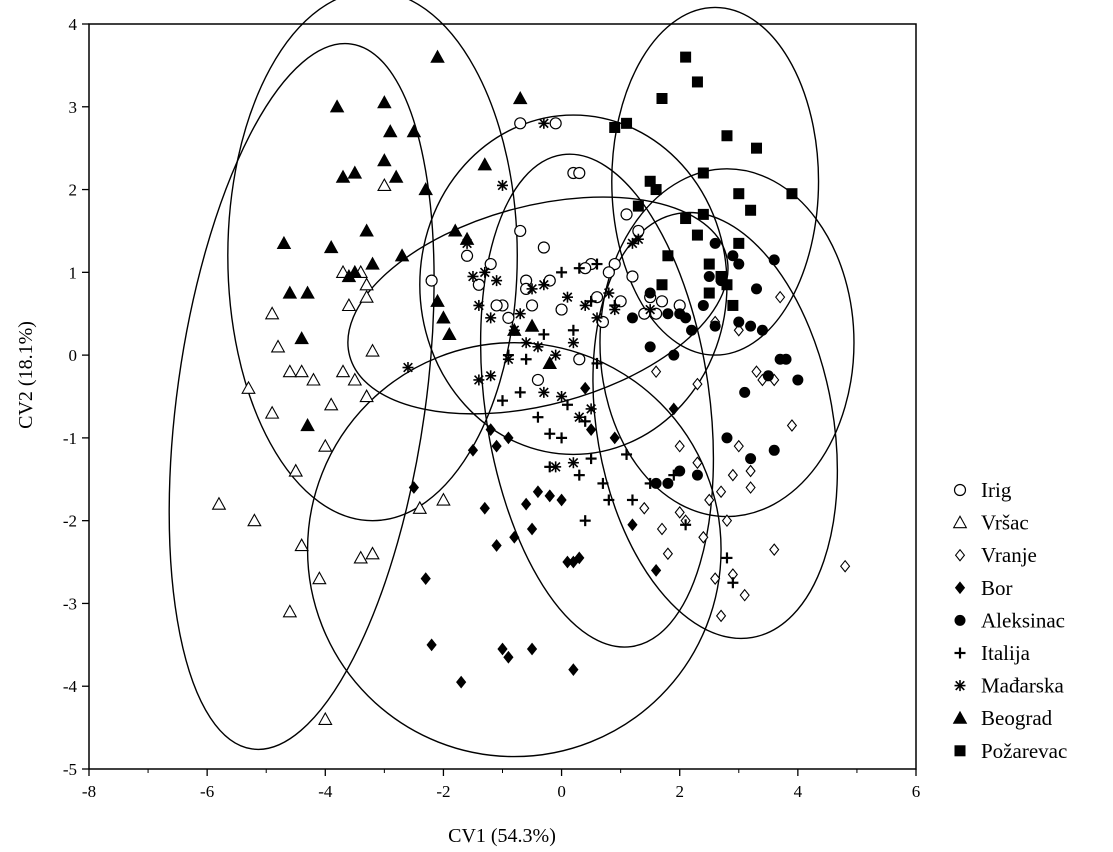  Describe the element at coordinates (1006, 653) in the screenshot. I see `legend-label-italija: Italija` at that location.